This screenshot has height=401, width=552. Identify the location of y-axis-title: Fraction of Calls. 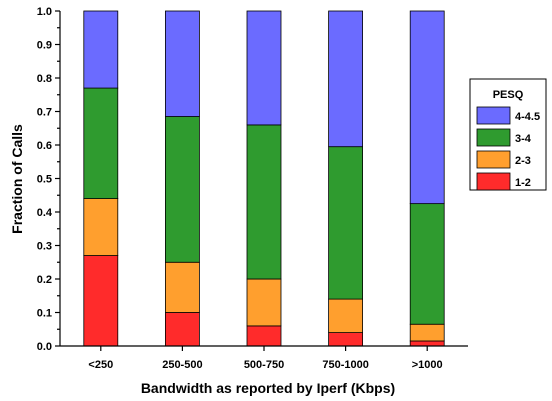
(17, 179).